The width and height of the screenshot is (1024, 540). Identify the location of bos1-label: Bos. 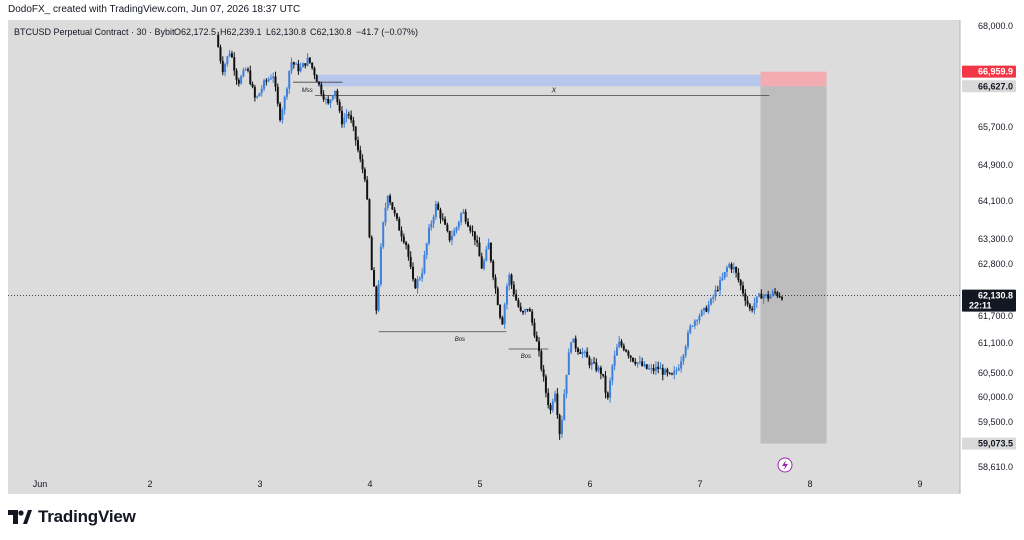
(460, 340).